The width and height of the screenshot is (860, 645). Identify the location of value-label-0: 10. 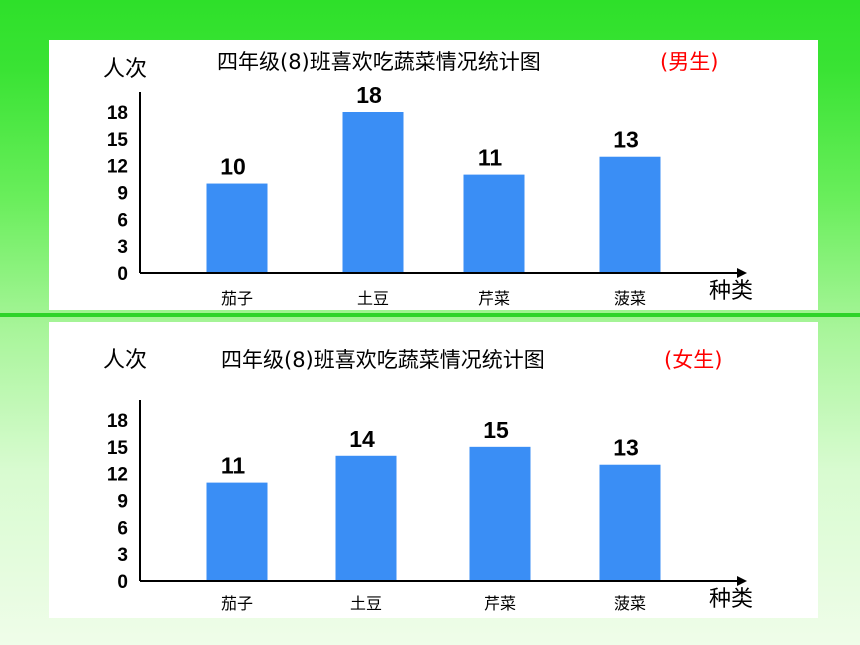
(233, 167).